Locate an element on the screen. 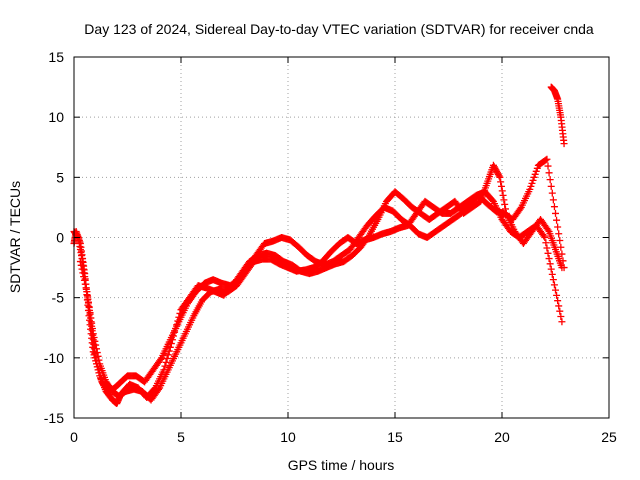 The width and height of the screenshot is (640, 480). y-tick-label: -5 is located at coordinates (58, 298).